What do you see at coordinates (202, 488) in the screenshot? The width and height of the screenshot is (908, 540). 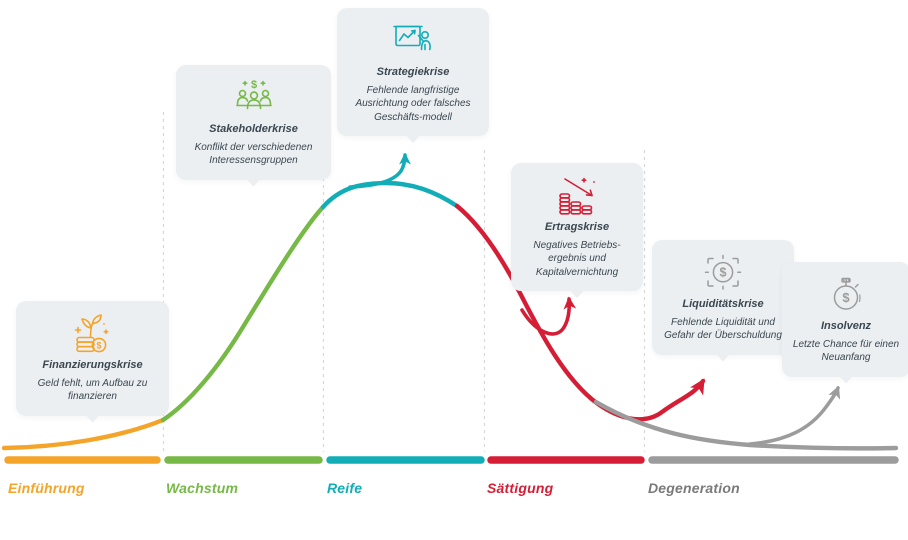 I see `stage-label-wachstum: Wachstum` at bounding box center [202, 488].